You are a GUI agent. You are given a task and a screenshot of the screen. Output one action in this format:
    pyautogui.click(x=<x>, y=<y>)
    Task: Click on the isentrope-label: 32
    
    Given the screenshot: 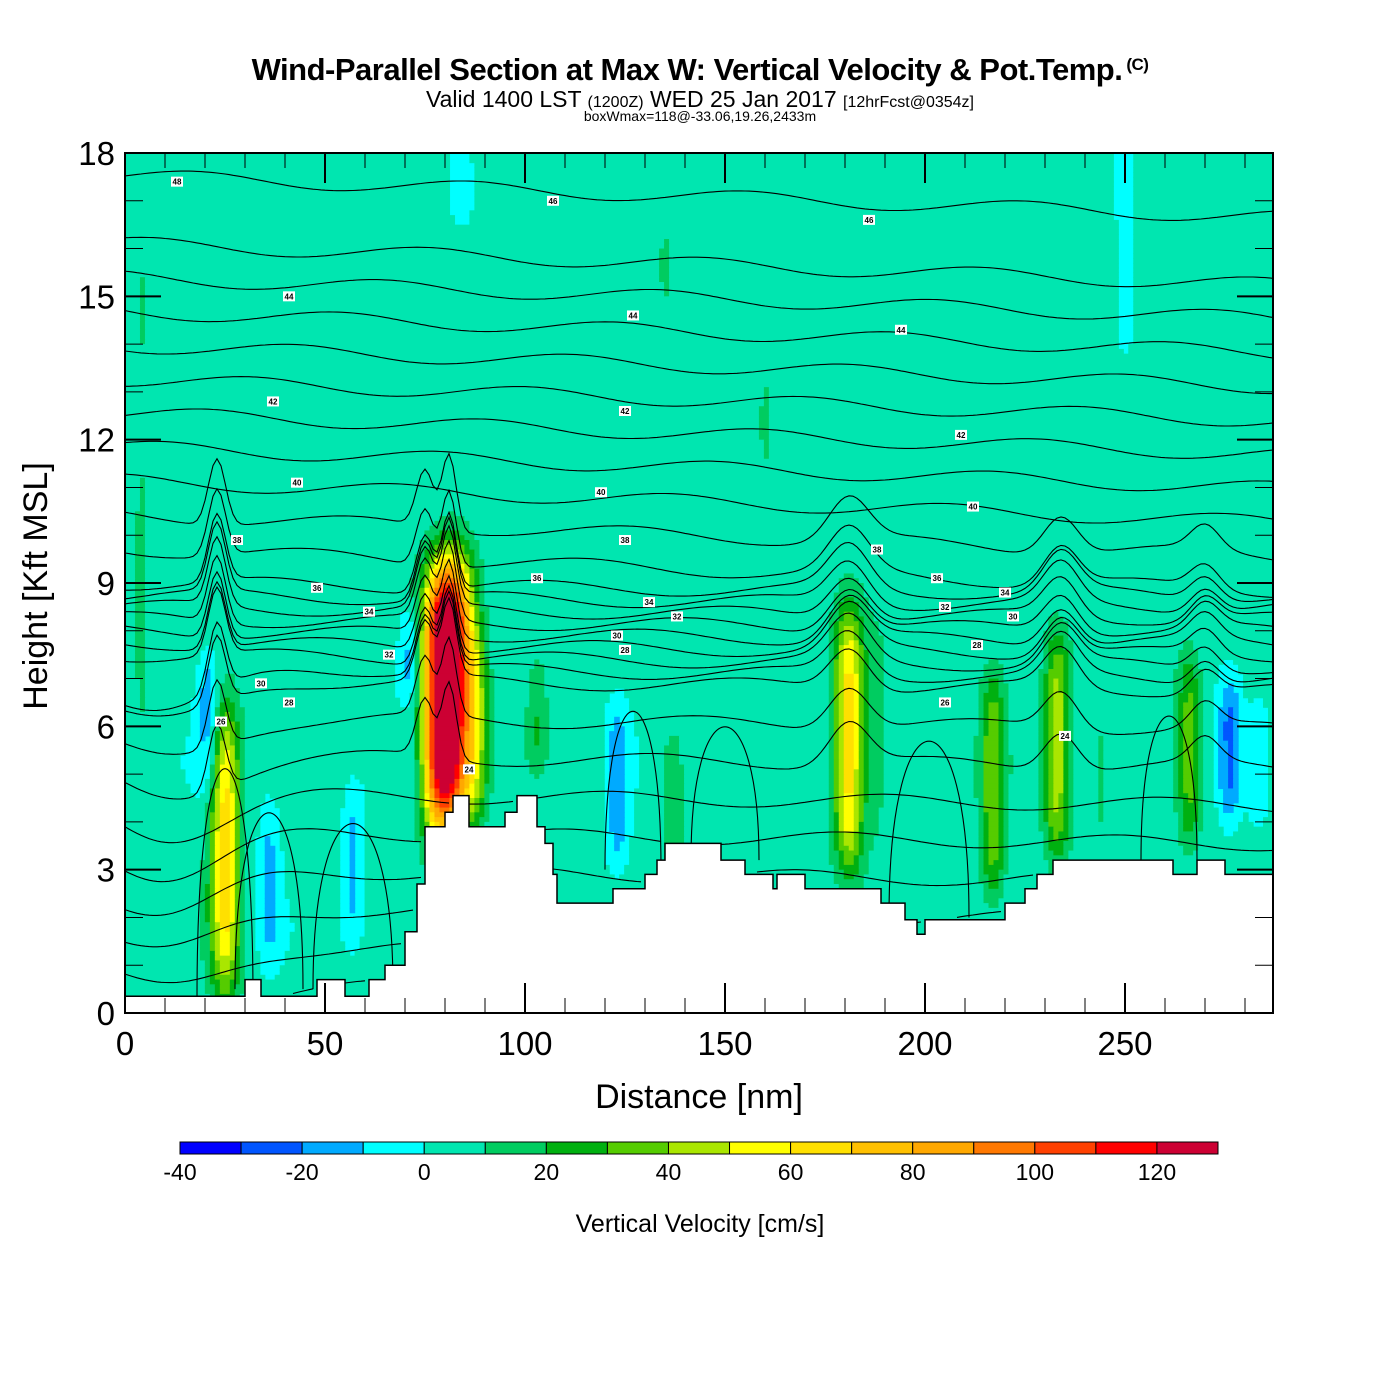 What is the action you would take?
    pyautogui.click(x=945, y=606)
    